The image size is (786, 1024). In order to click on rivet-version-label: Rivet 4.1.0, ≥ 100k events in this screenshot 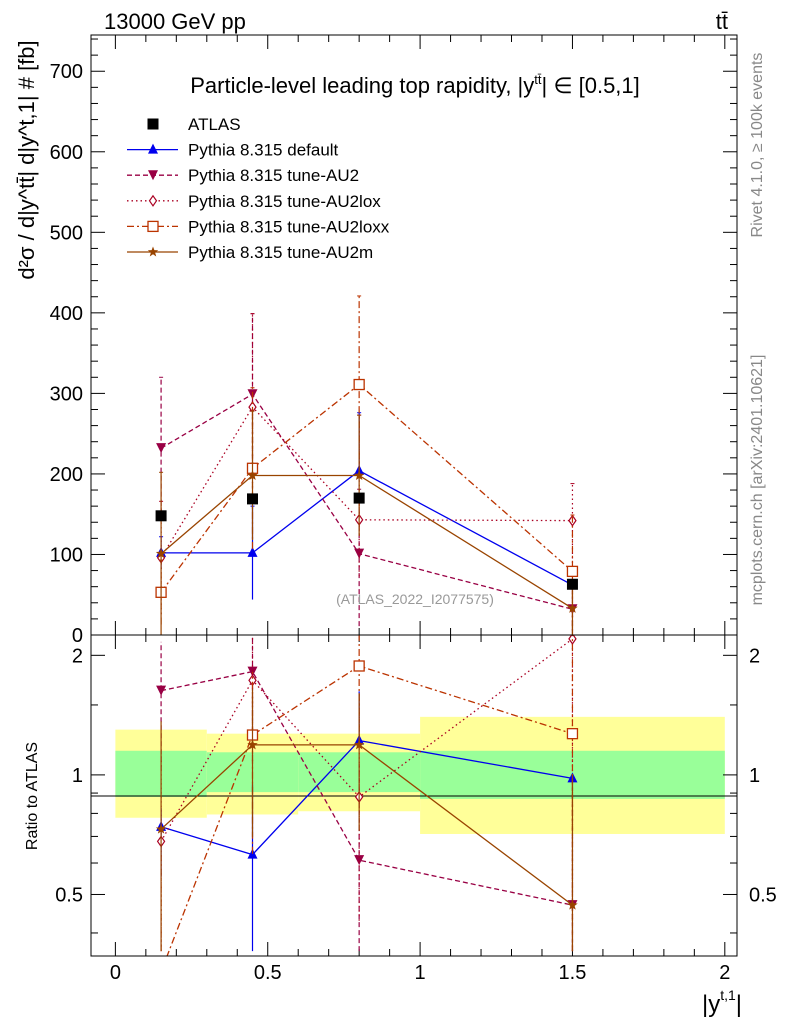, I will do `click(757, 145)`.